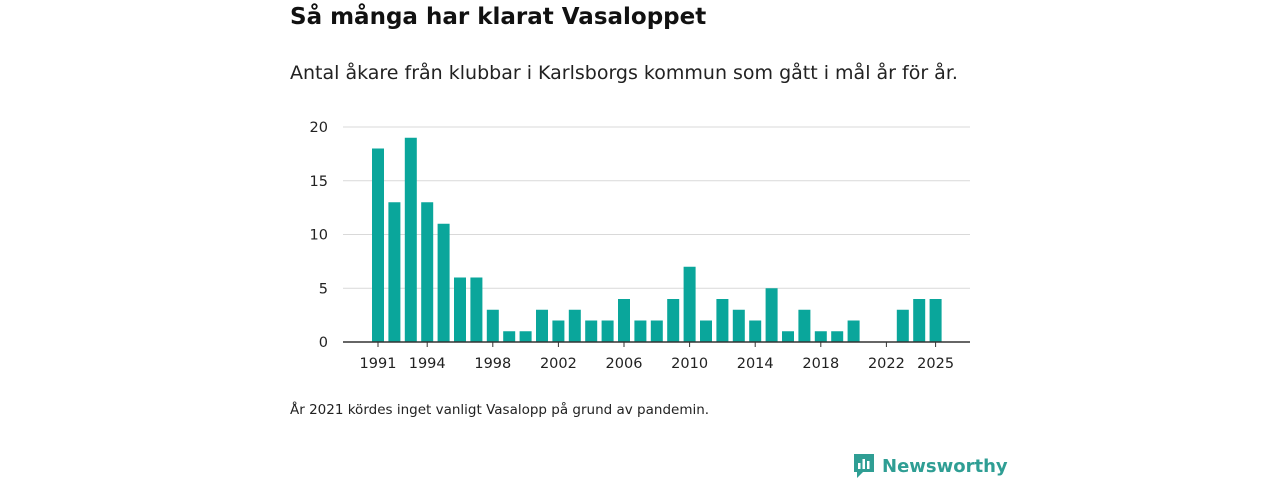  What do you see at coordinates (804, 325) in the screenshot?
I see `bar-2017` at bounding box center [804, 325].